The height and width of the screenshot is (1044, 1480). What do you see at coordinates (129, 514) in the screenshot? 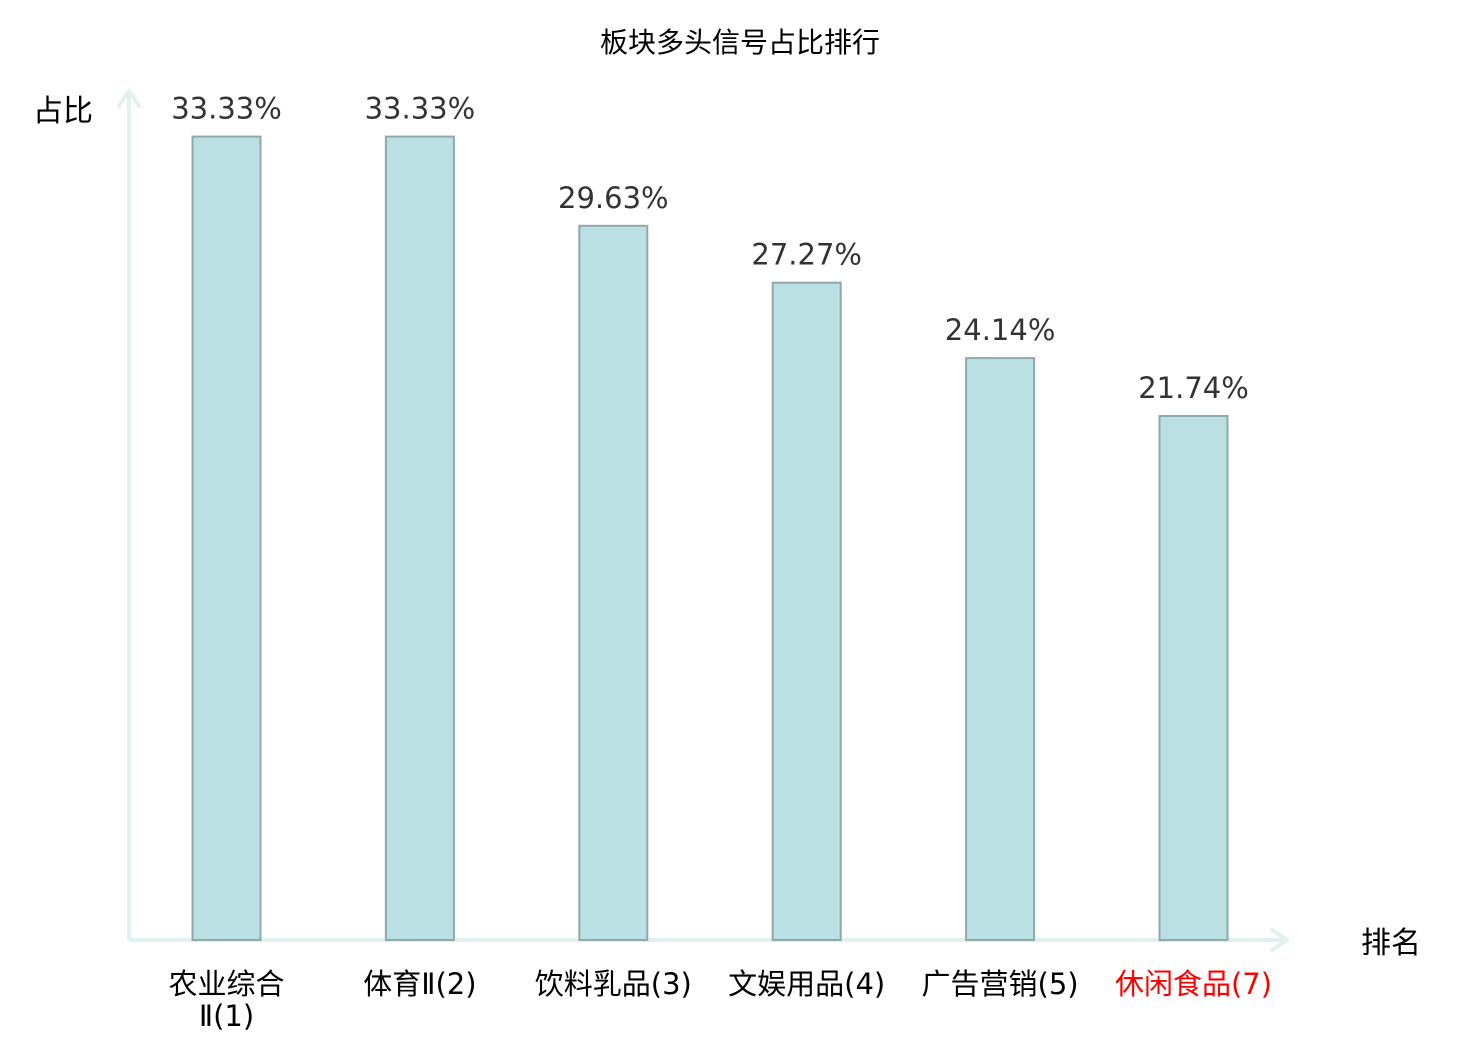
I see `y-axis` at bounding box center [129, 514].